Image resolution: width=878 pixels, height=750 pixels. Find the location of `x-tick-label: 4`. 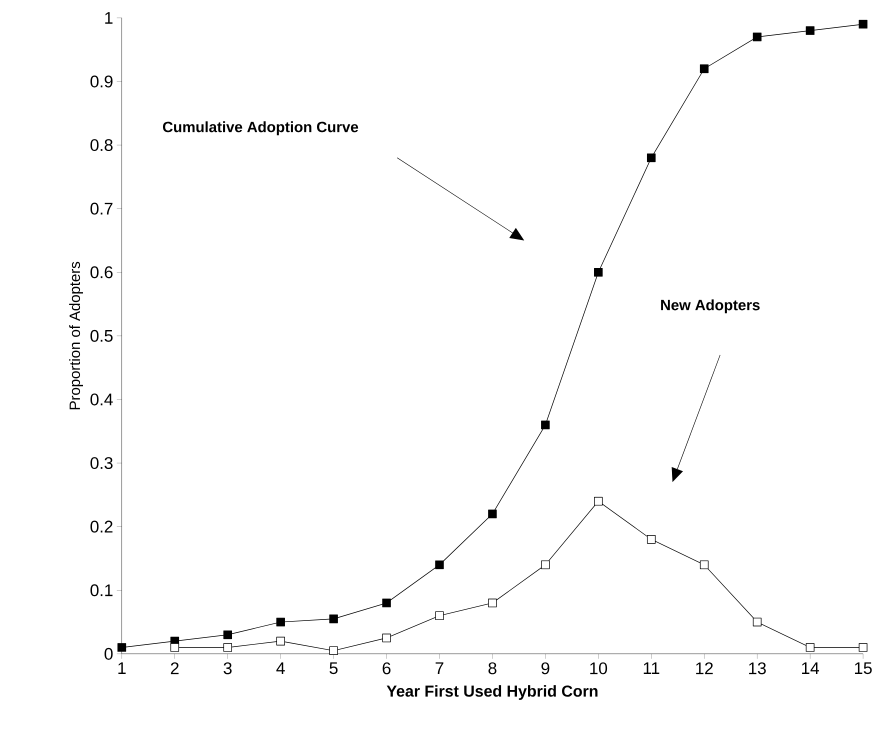

x-tick-label: 4 is located at coordinates (280, 668).